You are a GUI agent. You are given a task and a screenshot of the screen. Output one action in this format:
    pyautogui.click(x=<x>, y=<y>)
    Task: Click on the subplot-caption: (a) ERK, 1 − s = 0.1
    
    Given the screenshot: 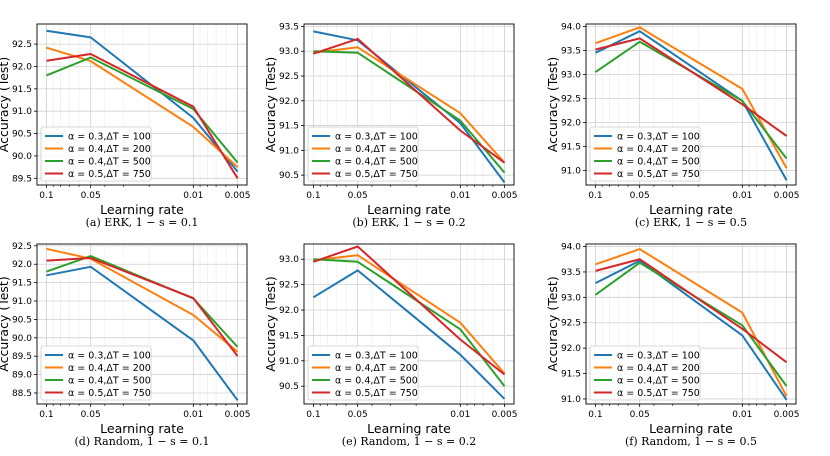 What is the action you would take?
    pyautogui.click(x=142, y=222)
    